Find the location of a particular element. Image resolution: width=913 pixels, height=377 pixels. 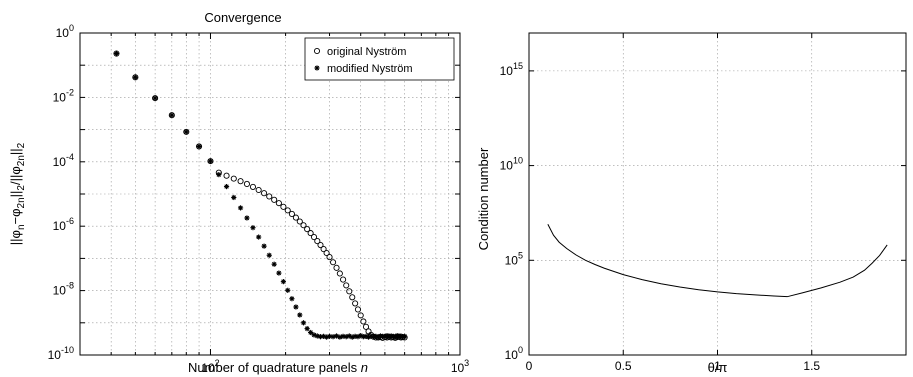

left-y-tick-label: 10⁰ is located at coordinates (65, 31).